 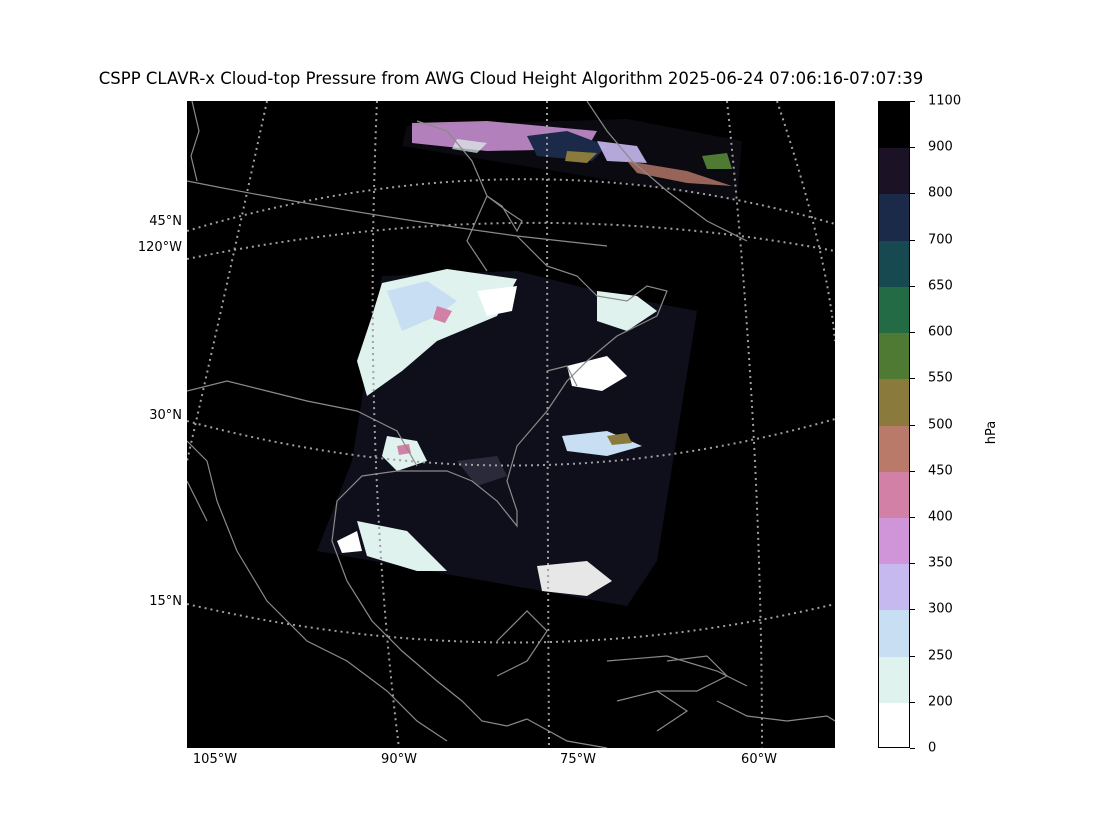 What do you see at coordinates (940, 424) in the screenshot?
I see `colorbar-tick-label: 500` at bounding box center [940, 424].